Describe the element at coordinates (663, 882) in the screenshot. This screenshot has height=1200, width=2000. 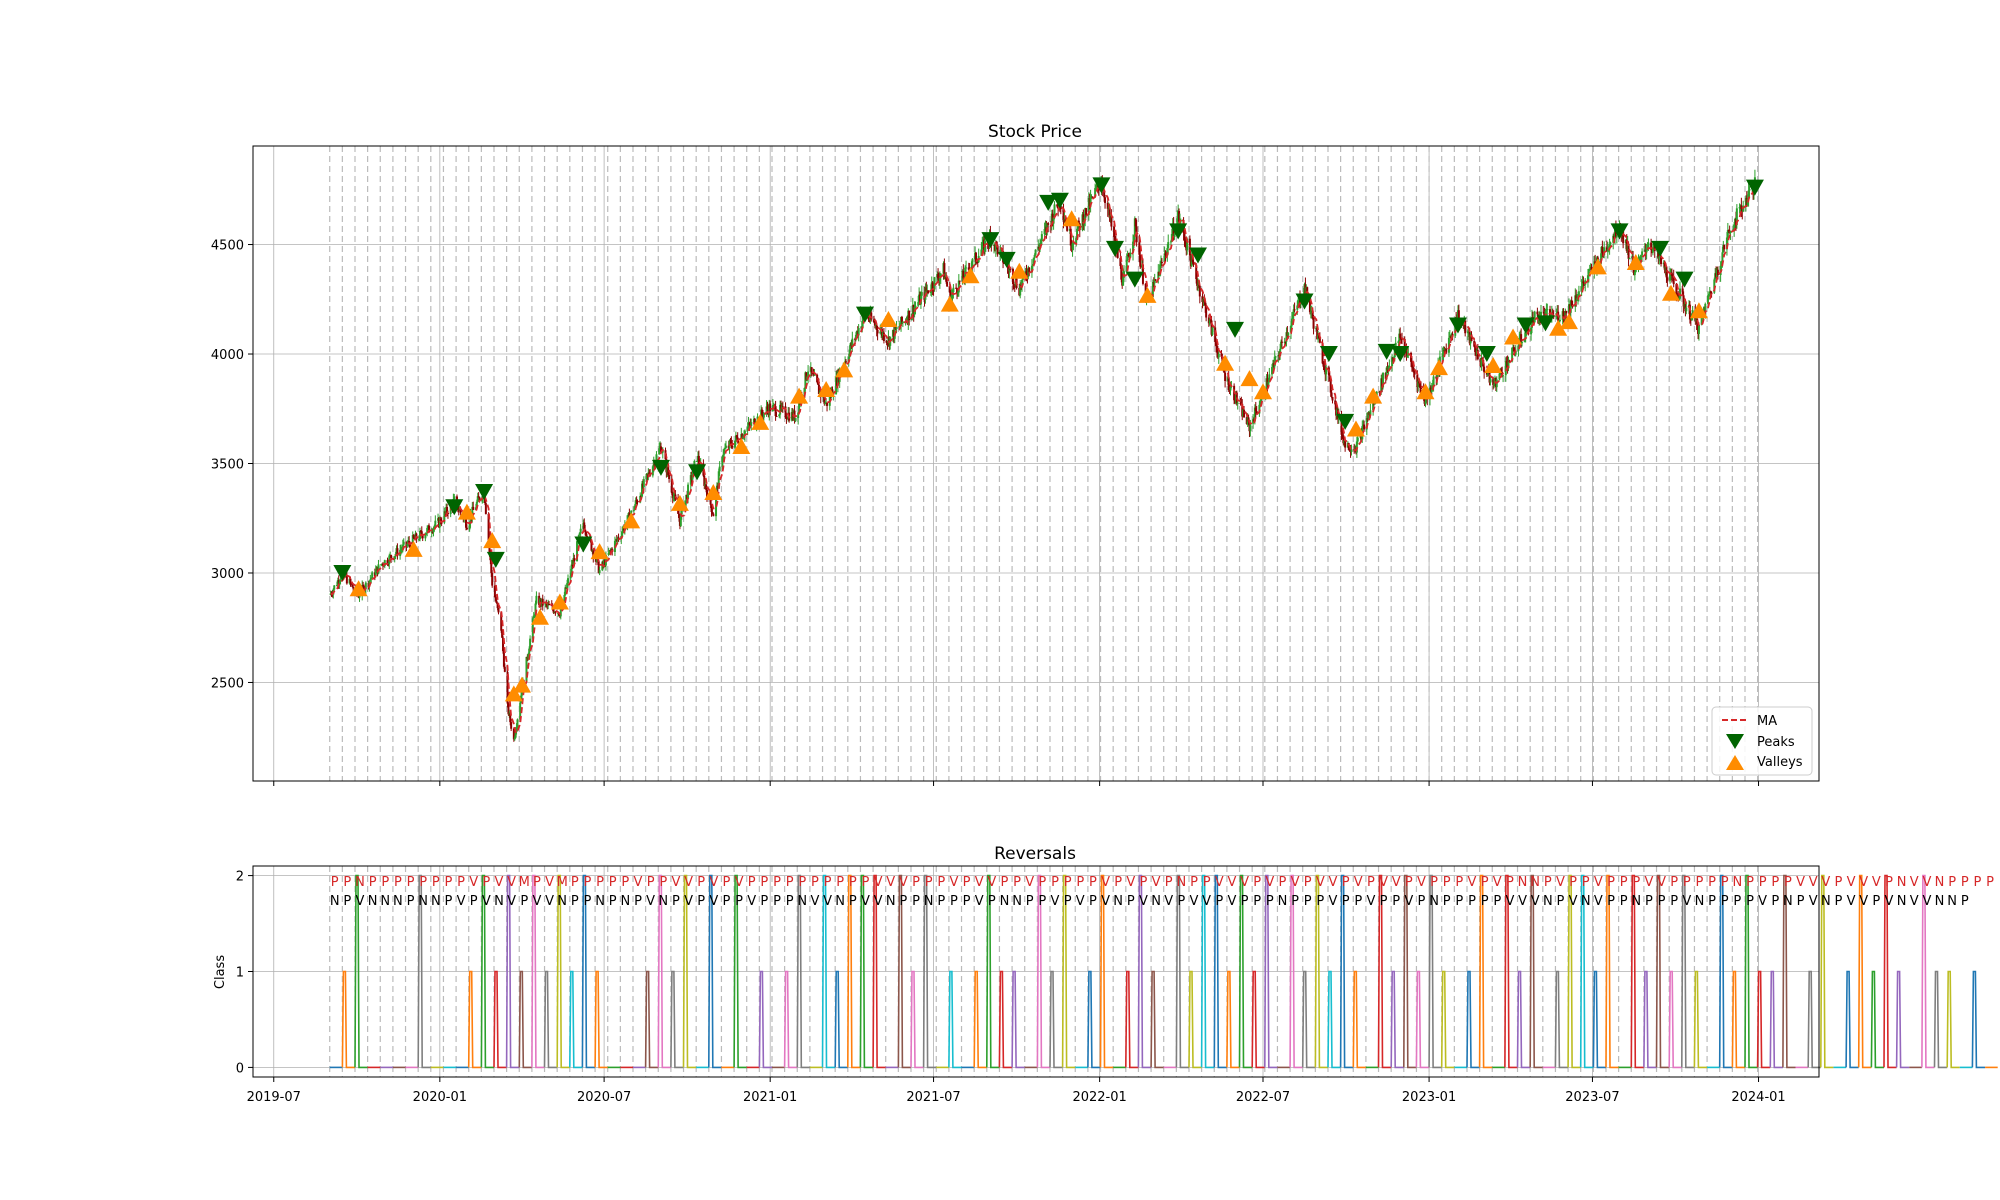
I see `predicted-label-26: P` at that location.